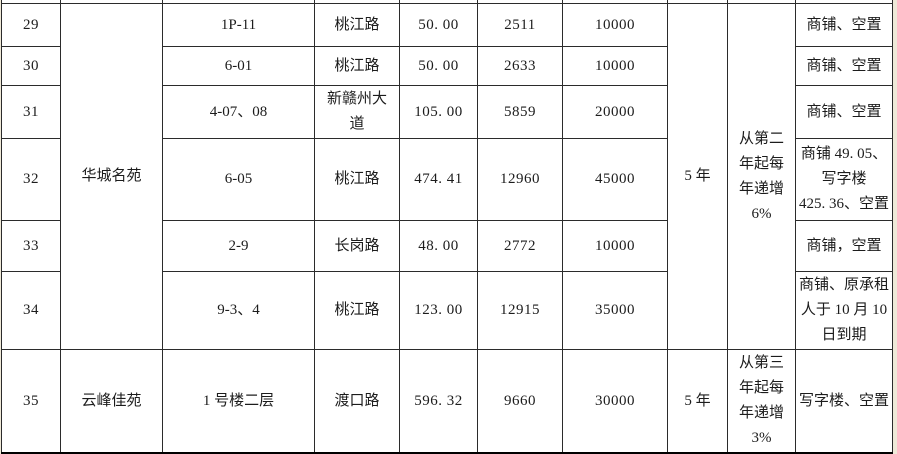  Describe the element at coordinates (438, 246) in the screenshot. I see `area-cell: 48. 00` at that location.